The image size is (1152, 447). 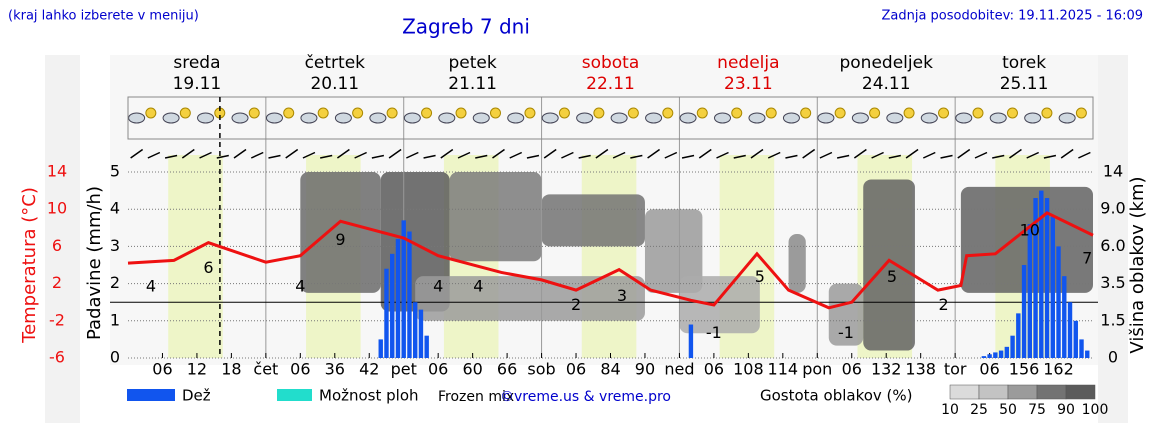 What do you see at coordinates (103, 16) in the screenshot?
I see `menu-hint: (kraj lahko izberete v meniju)` at bounding box center [103, 16].